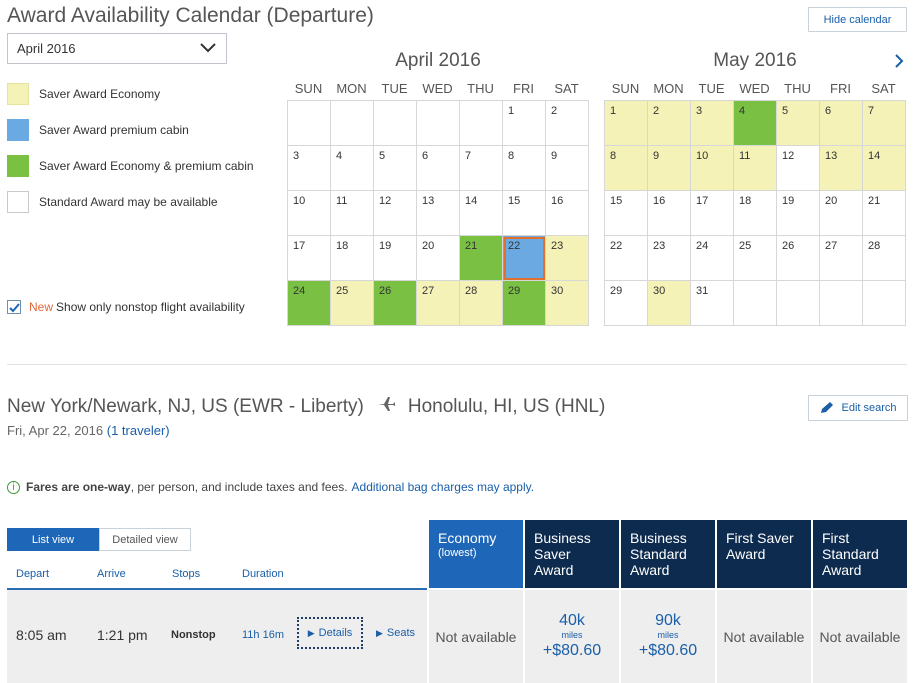  What do you see at coordinates (857, 19) in the screenshot?
I see `hide-calendar-button: Hide calendar` at bounding box center [857, 19].